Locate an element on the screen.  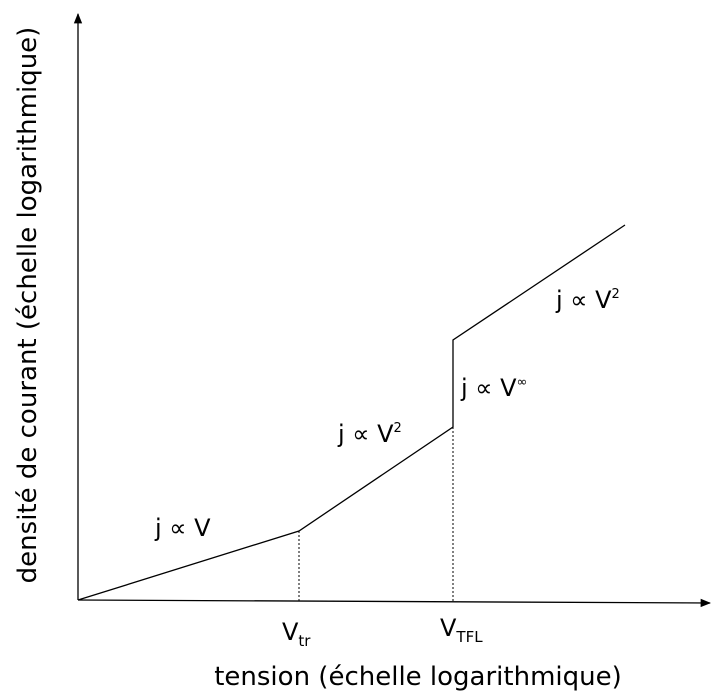
region-label: j ∝ V is located at coordinates (182, 528).